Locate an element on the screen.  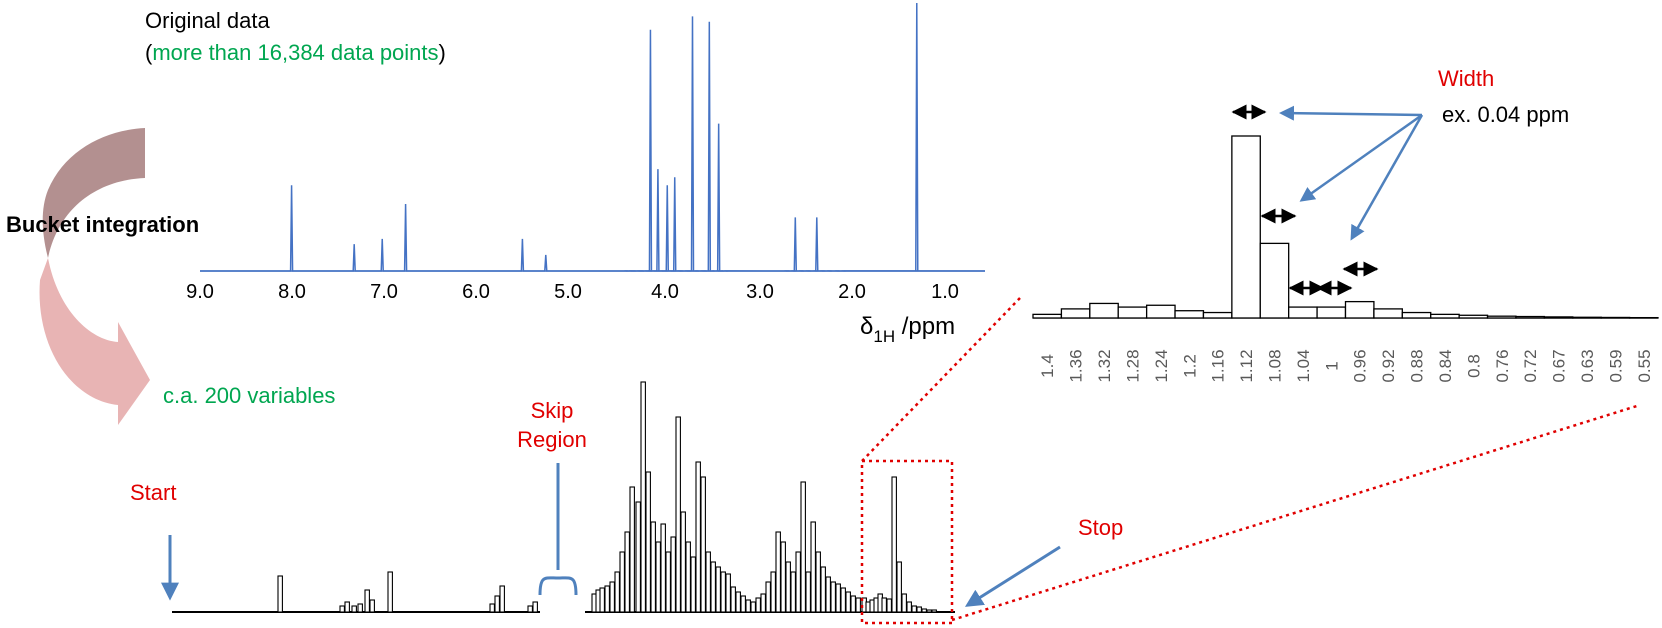
zoom-tick-label: 0.84 is located at coordinates (1445, 365).